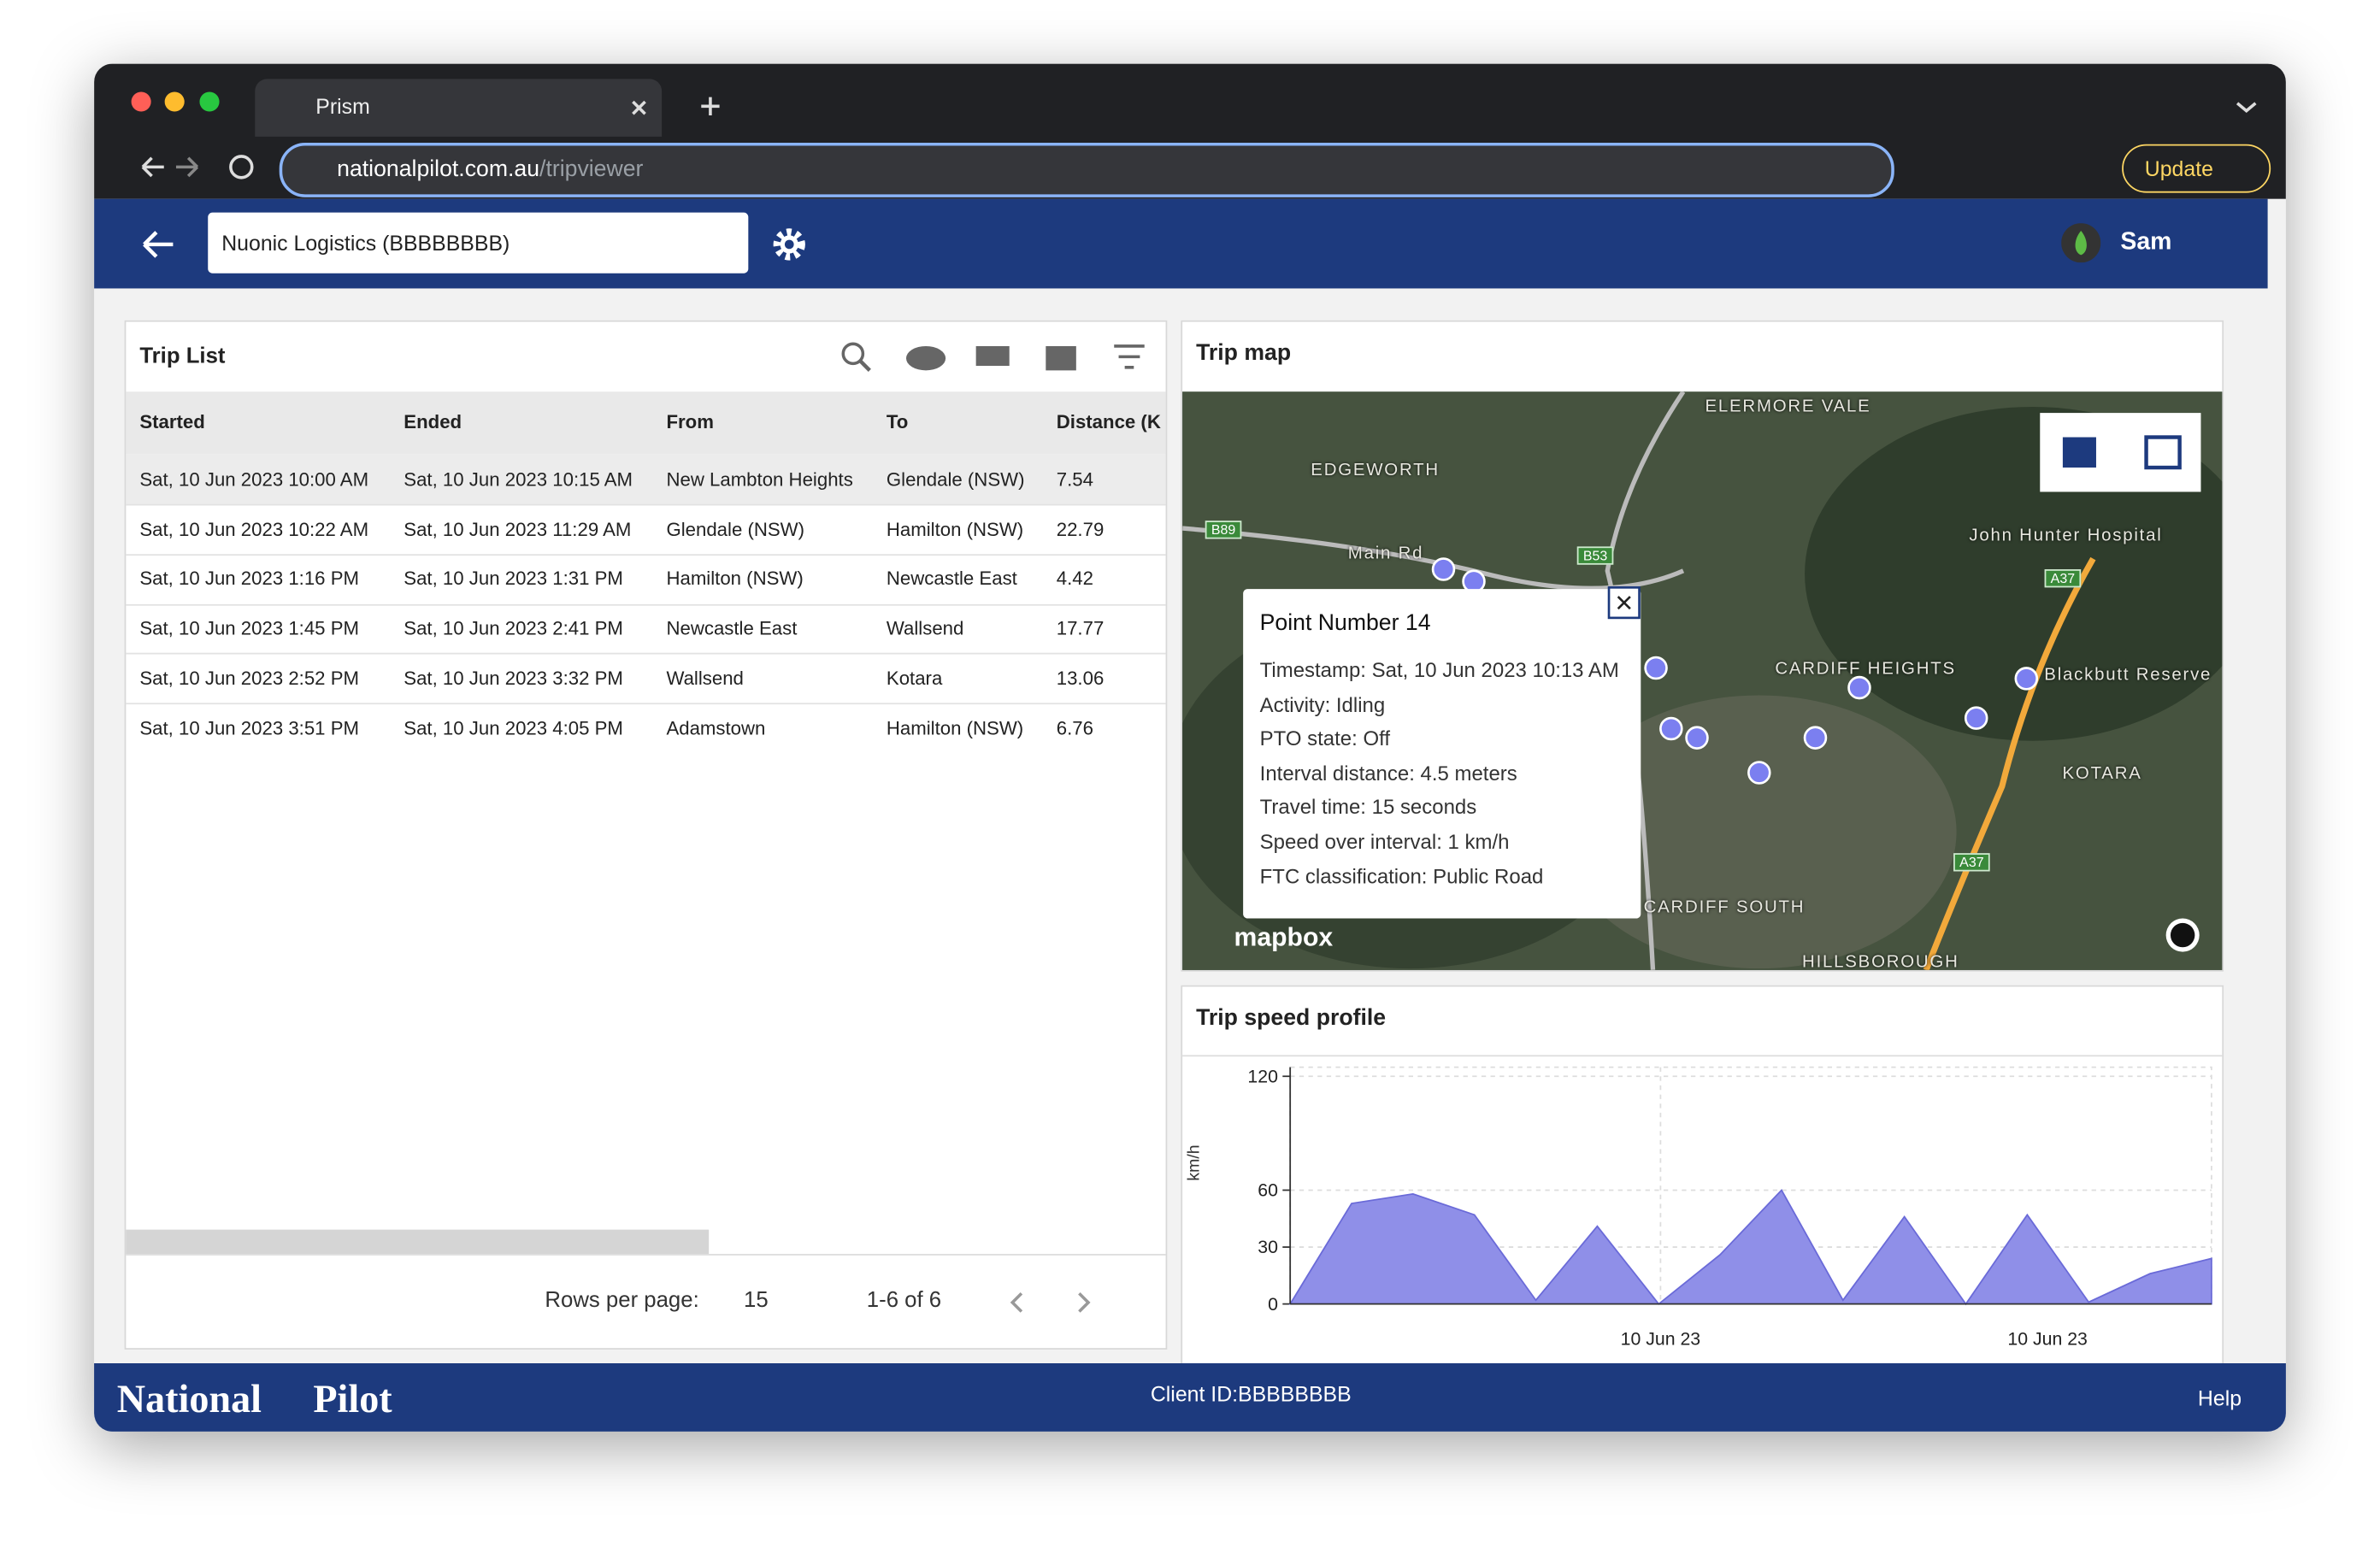  I want to click on table-cell: Sat, 10 Jun 2023 2:41 PM, so click(513, 628).